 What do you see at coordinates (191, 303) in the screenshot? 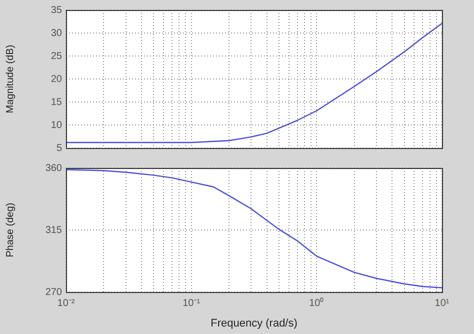
I see `x-tick-label: 10⁻¹` at bounding box center [191, 303].